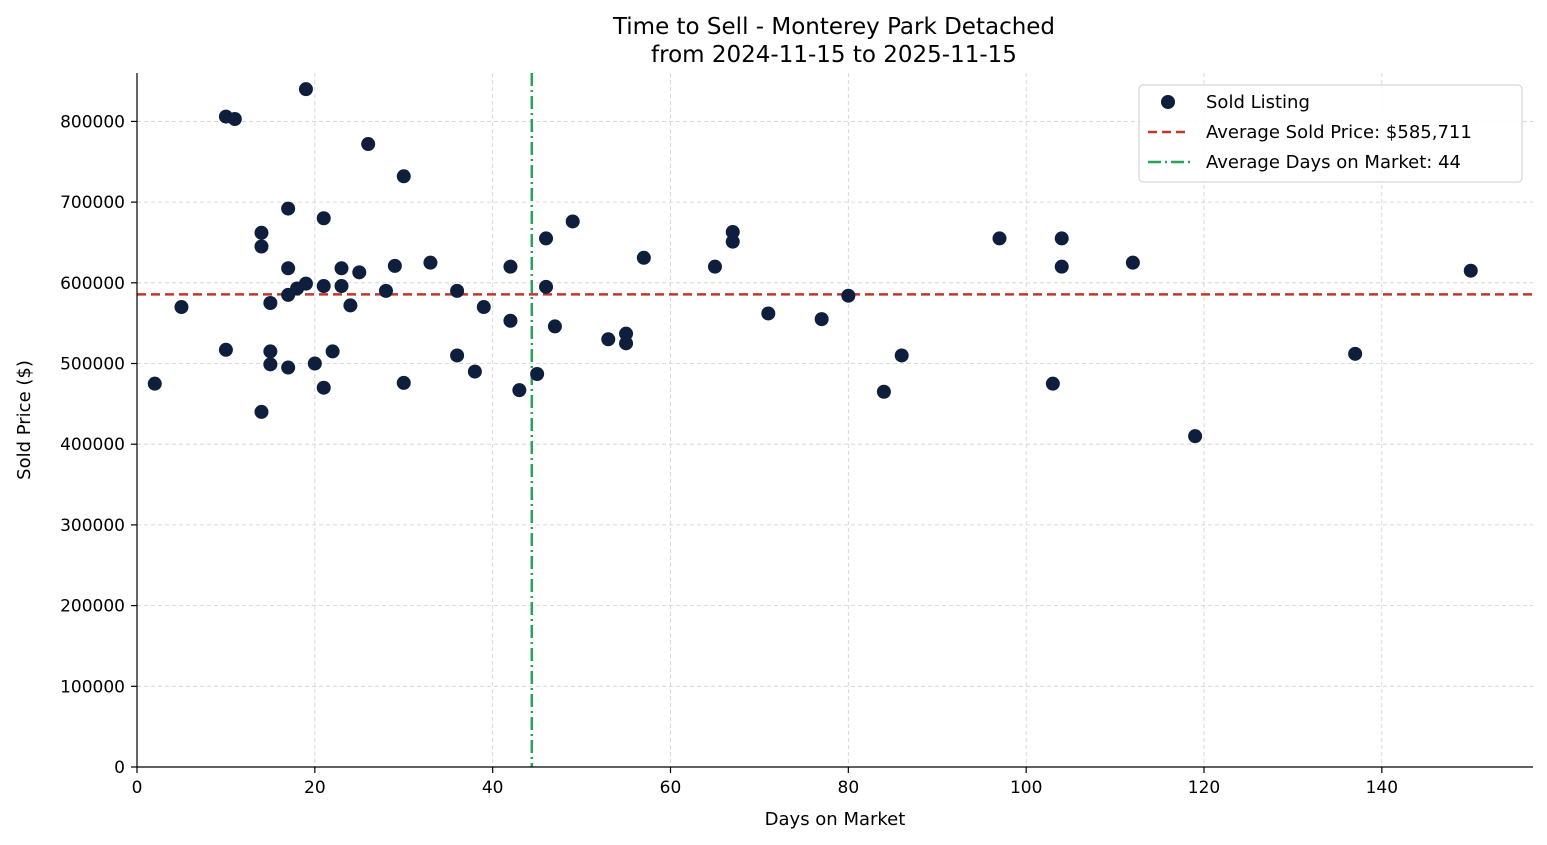  What do you see at coordinates (1168, 102) in the screenshot?
I see `legend-point-marker` at bounding box center [1168, 102].